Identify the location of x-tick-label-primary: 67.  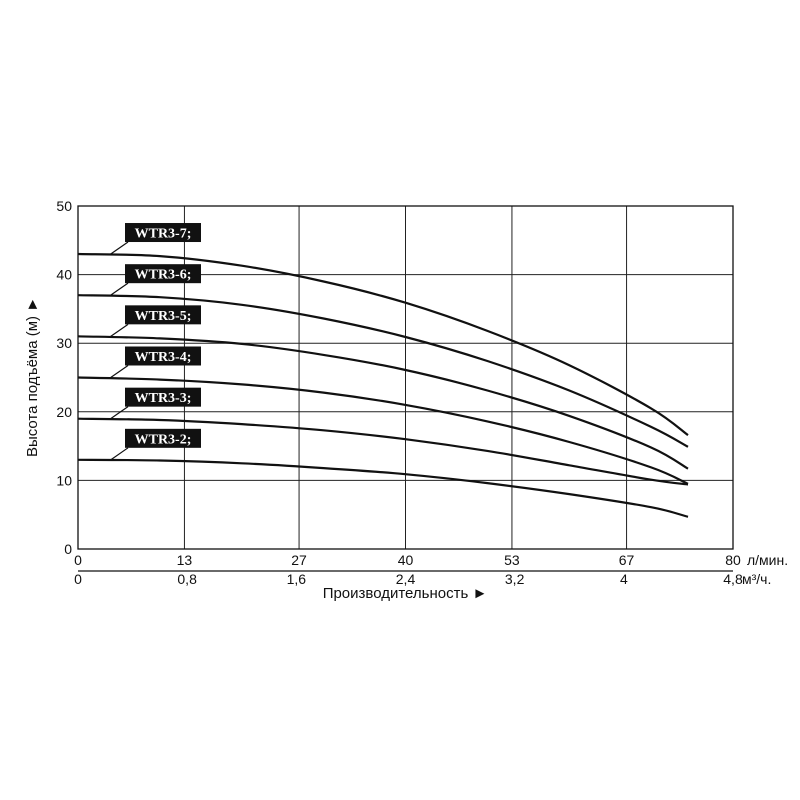
(627, 560).